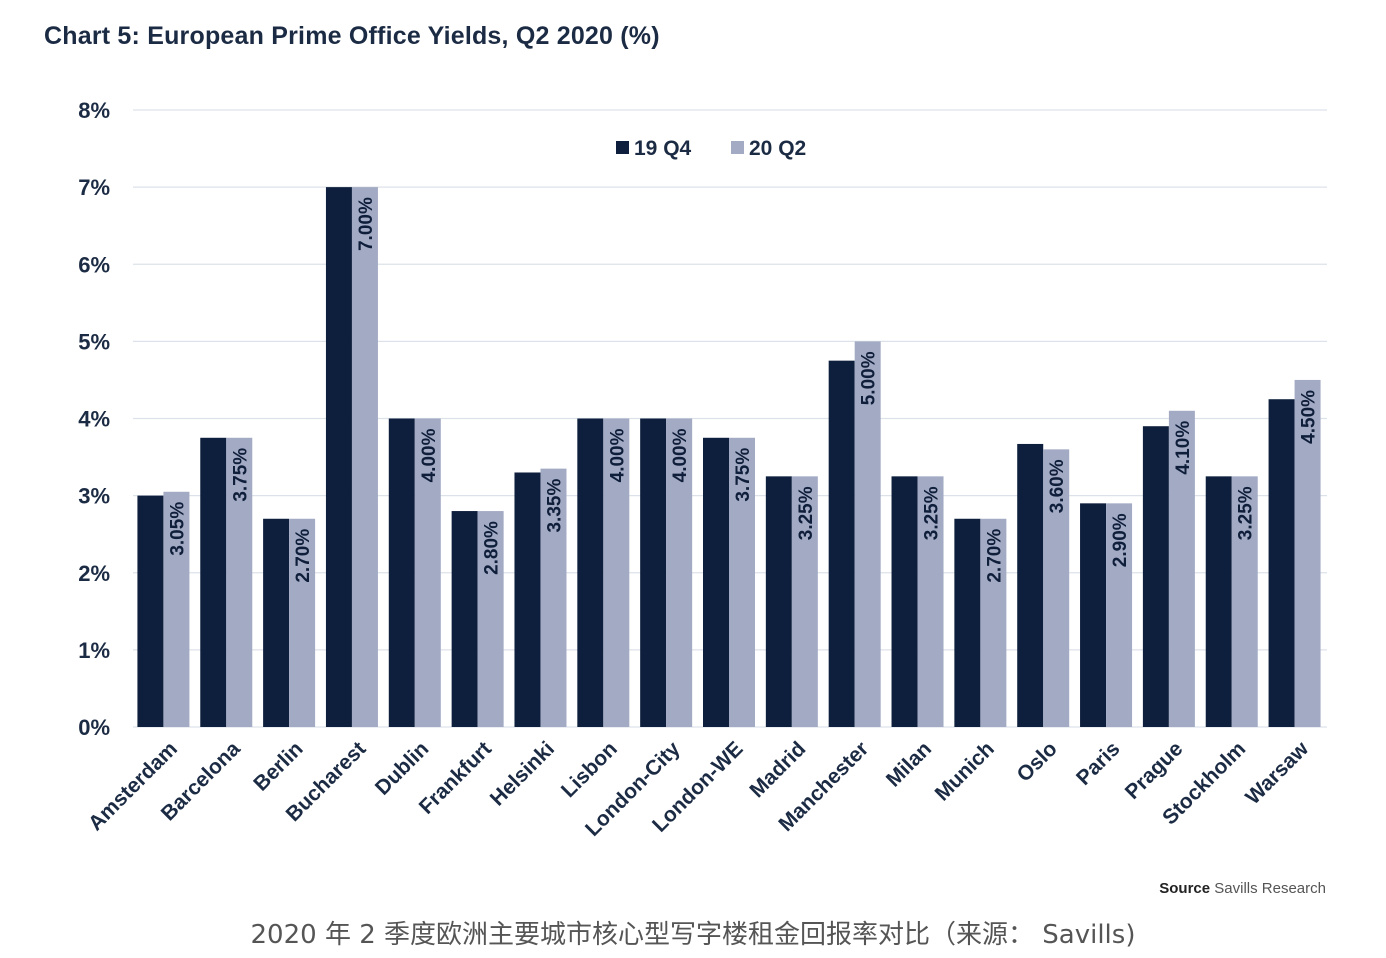 The width and height of the screenshot is (1386, 958). Describe the element at coordinates (94, 187) in the screenshot. I see `y-tick-label: 7%` at that location.